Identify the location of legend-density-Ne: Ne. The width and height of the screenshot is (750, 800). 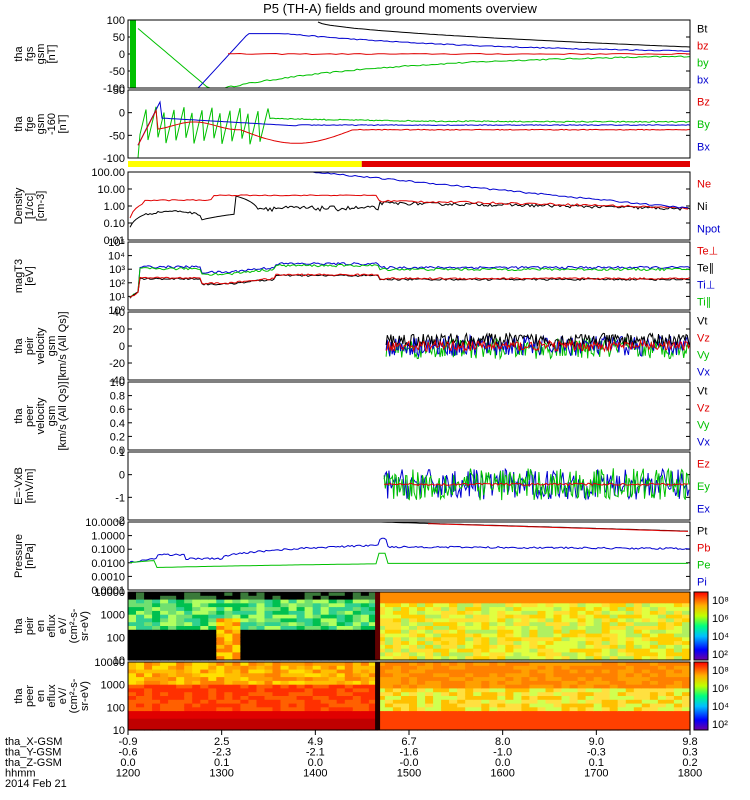
(704, 184).